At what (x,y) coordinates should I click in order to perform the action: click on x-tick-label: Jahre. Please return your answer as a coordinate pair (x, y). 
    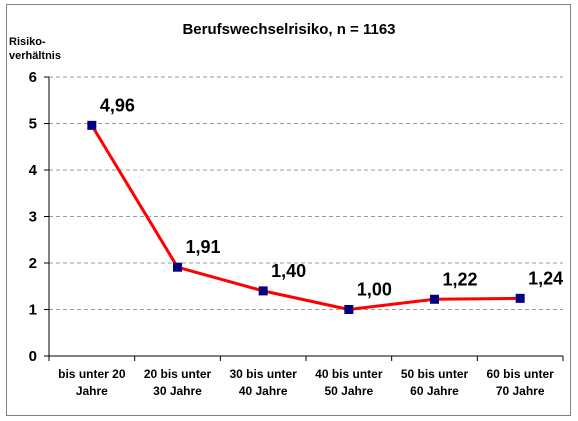
    Looking at the image, I should click on (92, 391).